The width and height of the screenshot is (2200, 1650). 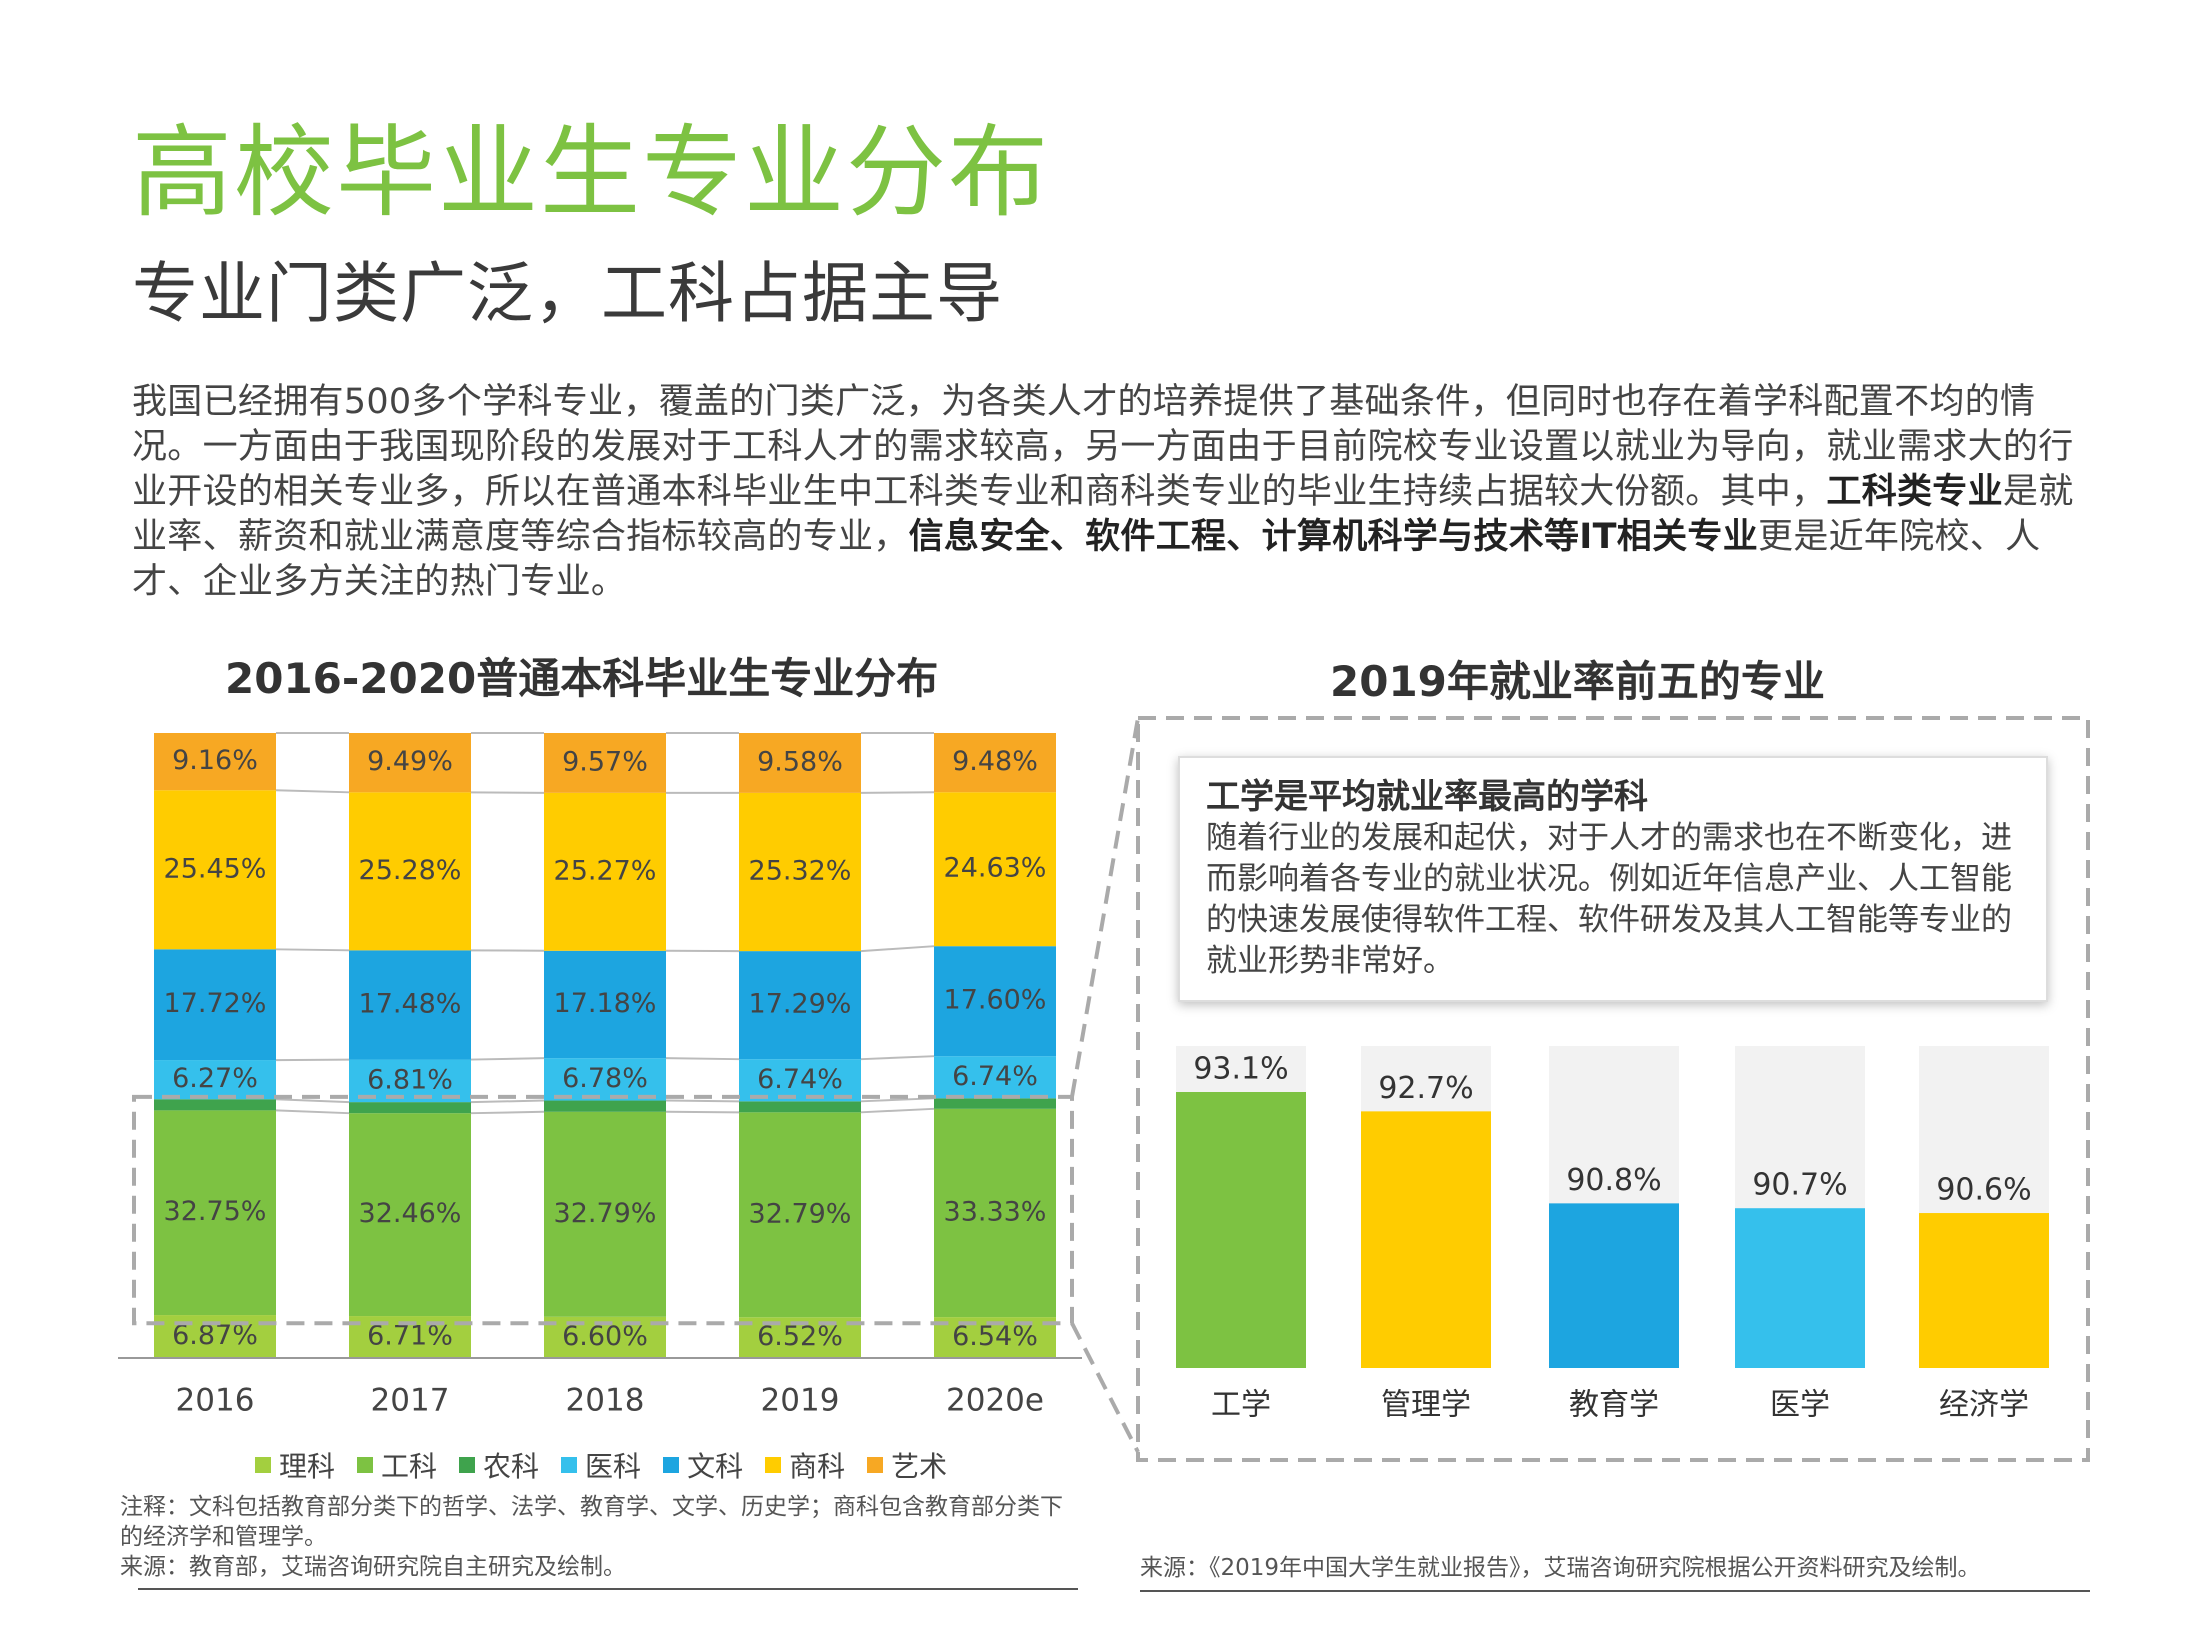 I want to click on bar-segment-商科-2016, so click(x=215, y=870).